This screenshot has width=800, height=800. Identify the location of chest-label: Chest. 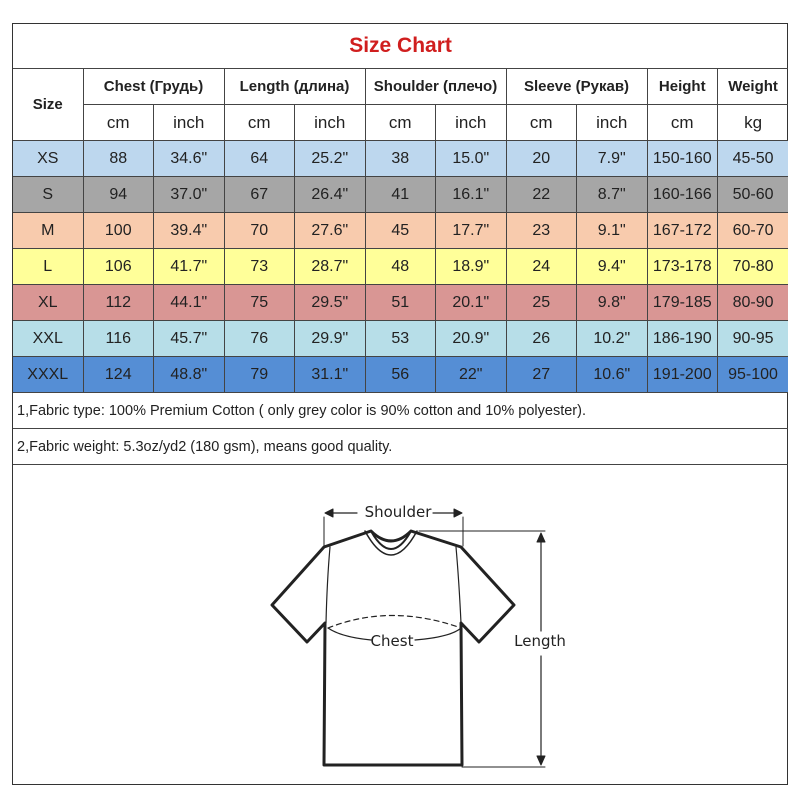
(392, 641).